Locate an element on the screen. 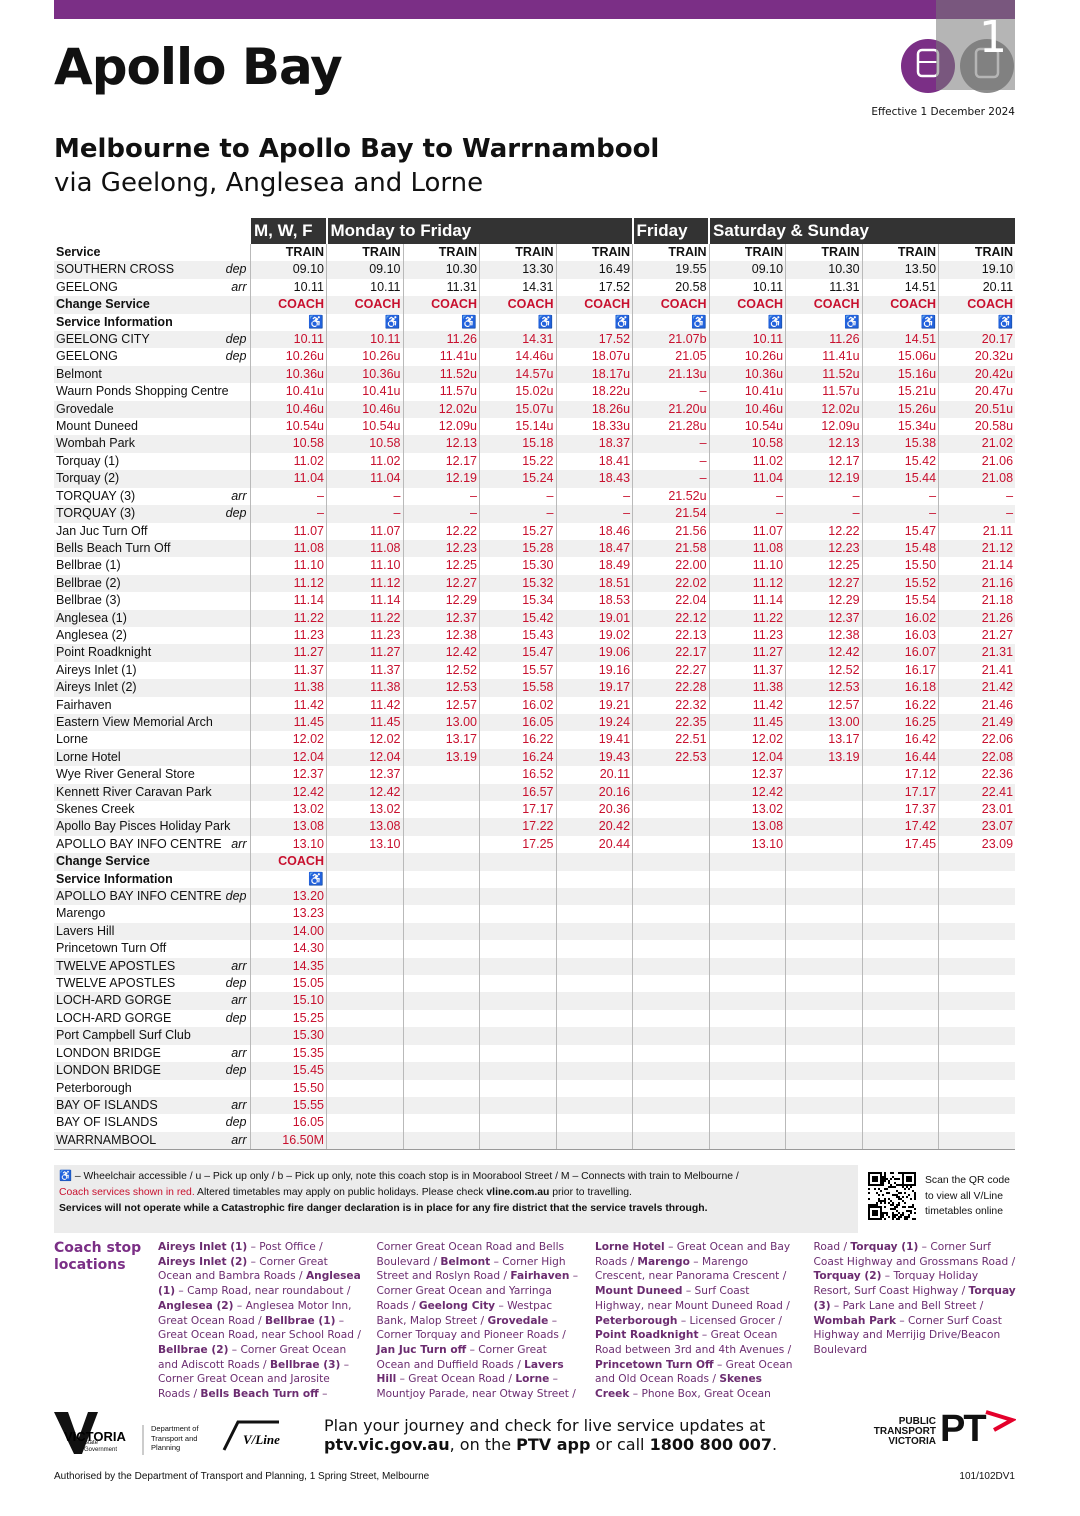 The height and width of the screenshot is (1516, 1080). pt-arrow is located at coordinates (1000, 1421).